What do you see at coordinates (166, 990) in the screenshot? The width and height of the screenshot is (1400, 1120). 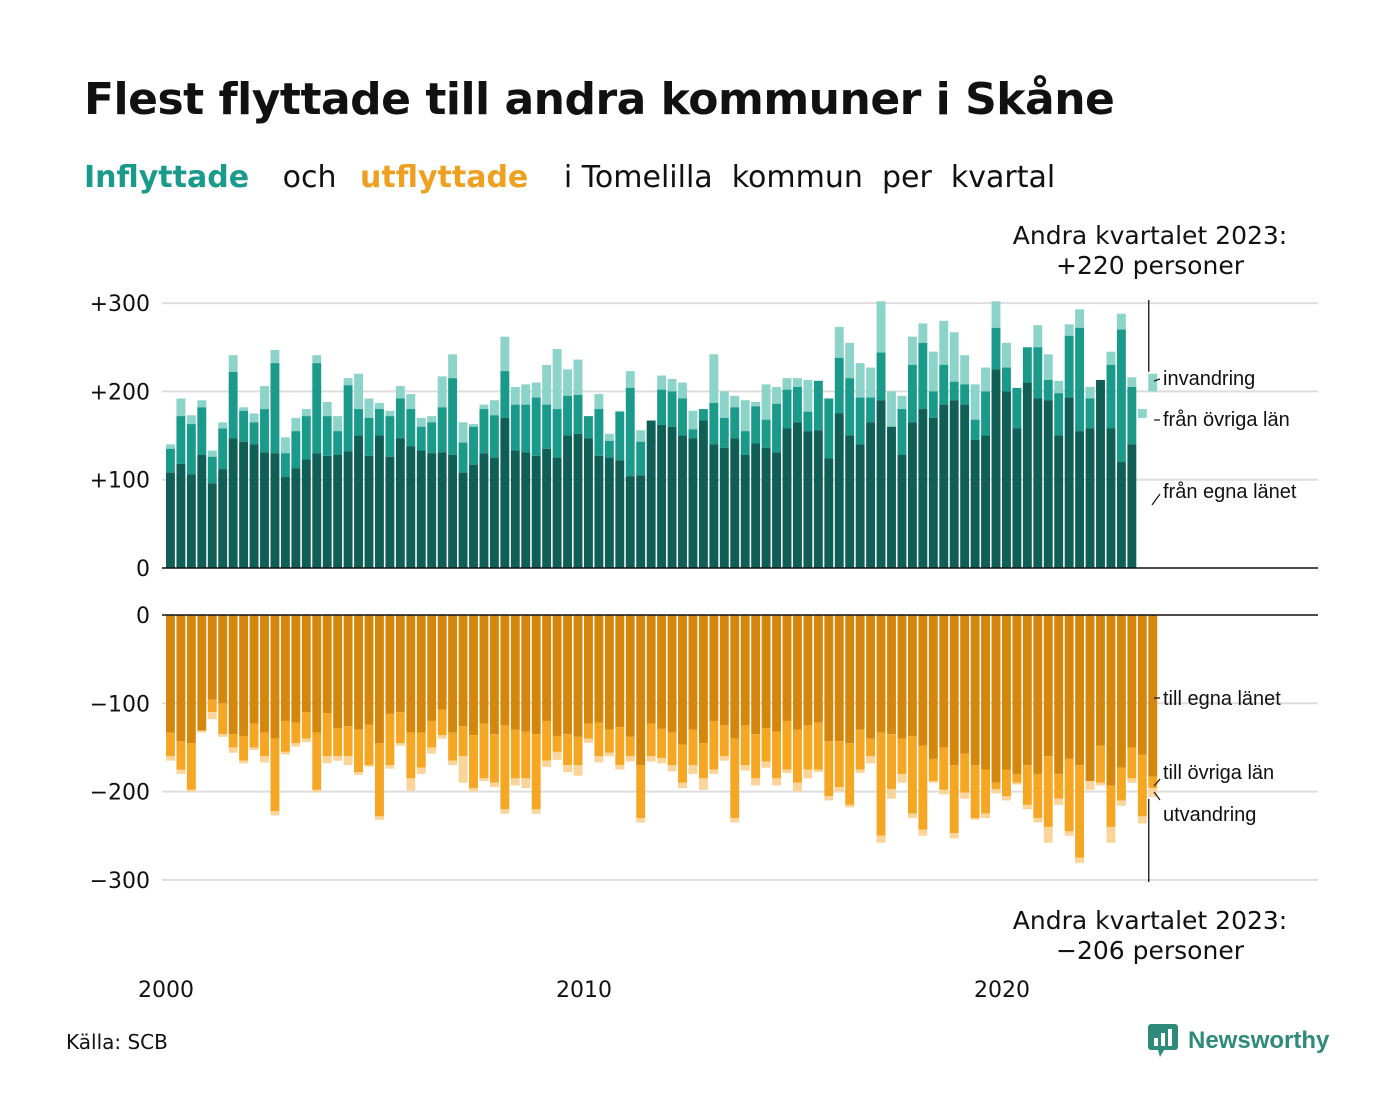 I see `x-tick-label: 2000` at bounding box center [166, 990].